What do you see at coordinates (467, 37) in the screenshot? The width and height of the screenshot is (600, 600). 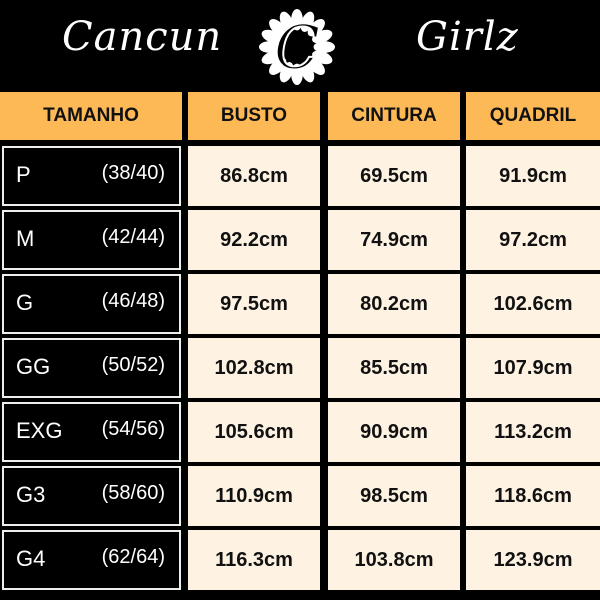 I see `brand-name-right: Girlz` at bounding box center [467, 37].